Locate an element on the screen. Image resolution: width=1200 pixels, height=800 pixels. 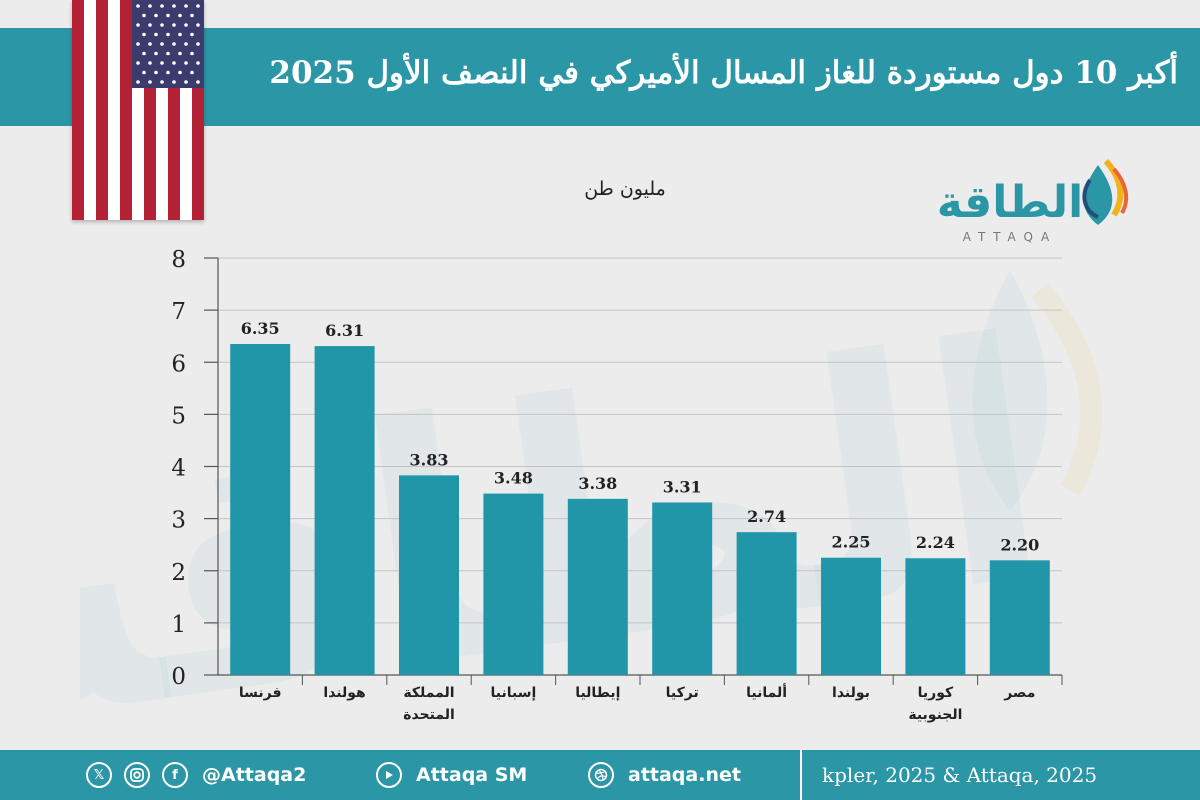
y-tick-label: 2 is located at coordinates (178, 573).